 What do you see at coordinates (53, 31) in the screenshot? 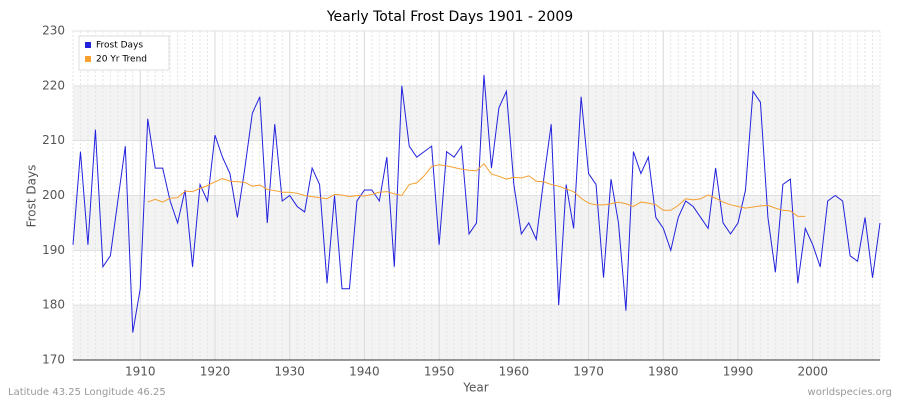
I see `y-tick-label: 230` at bounding box center [53, 31].